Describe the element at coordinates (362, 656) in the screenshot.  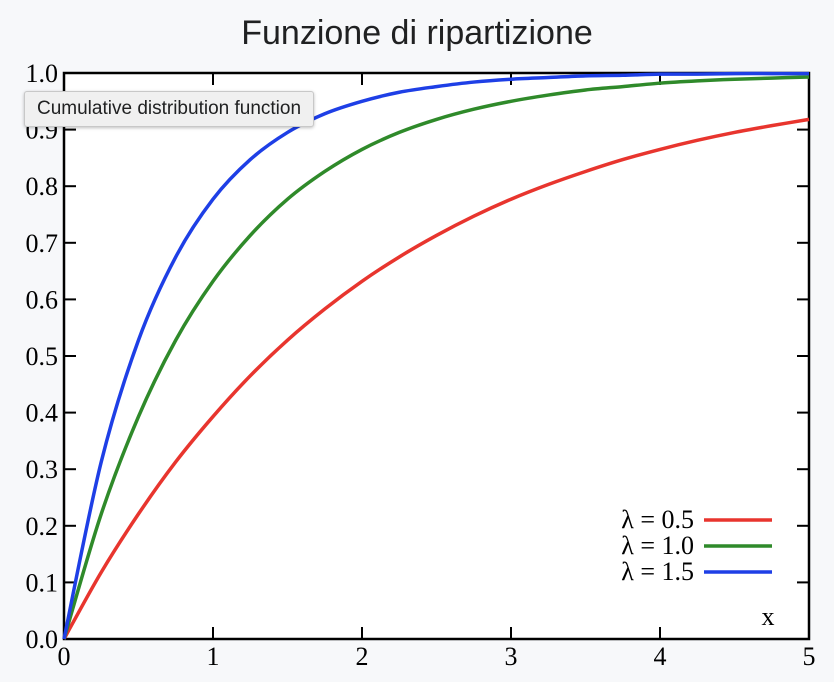
I see `x-tick-label: 2` at that location.